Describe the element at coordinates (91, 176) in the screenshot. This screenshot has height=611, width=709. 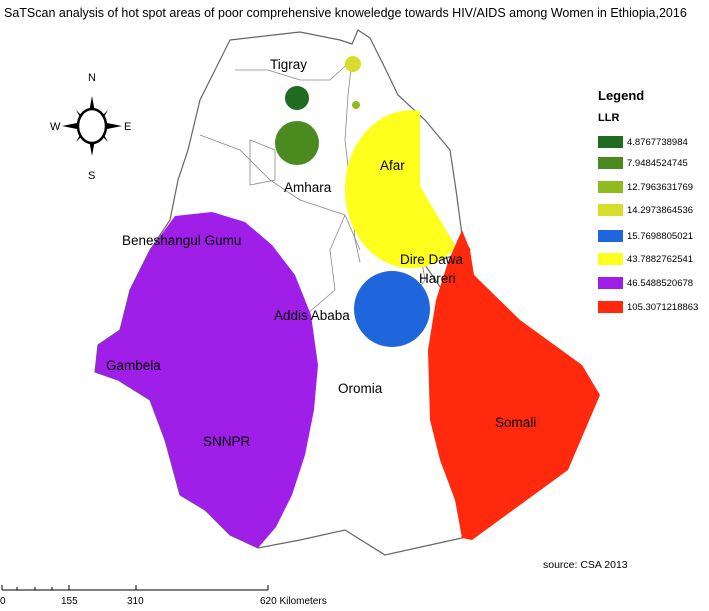
I see `compass-s-label: S` at that location.